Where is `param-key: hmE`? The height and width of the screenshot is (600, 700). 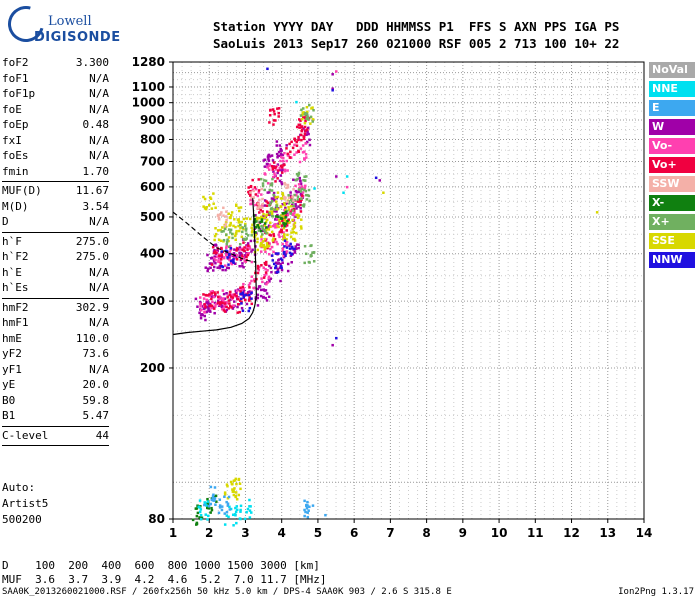
param-key: hmE is located at coordinates (12, 338).